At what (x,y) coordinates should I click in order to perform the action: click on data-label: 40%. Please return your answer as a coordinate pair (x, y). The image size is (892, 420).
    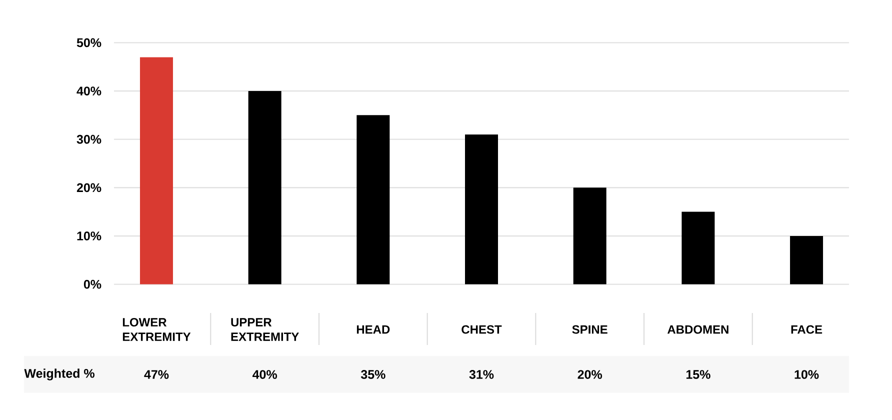
    Looking at the image, I should click on (264, 374).